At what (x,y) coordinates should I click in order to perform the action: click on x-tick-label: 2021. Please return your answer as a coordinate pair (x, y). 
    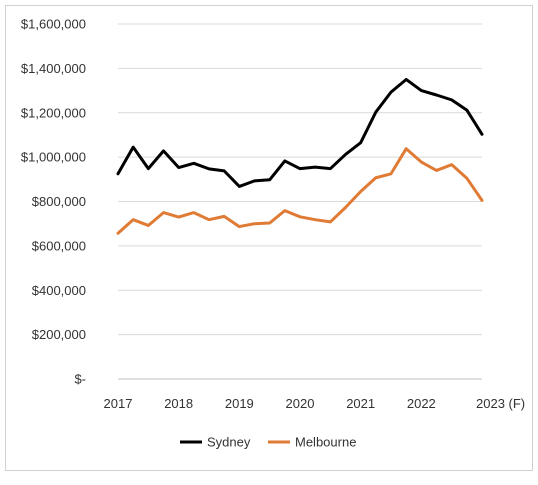
    Looking at the image, I should click on (360, 403).